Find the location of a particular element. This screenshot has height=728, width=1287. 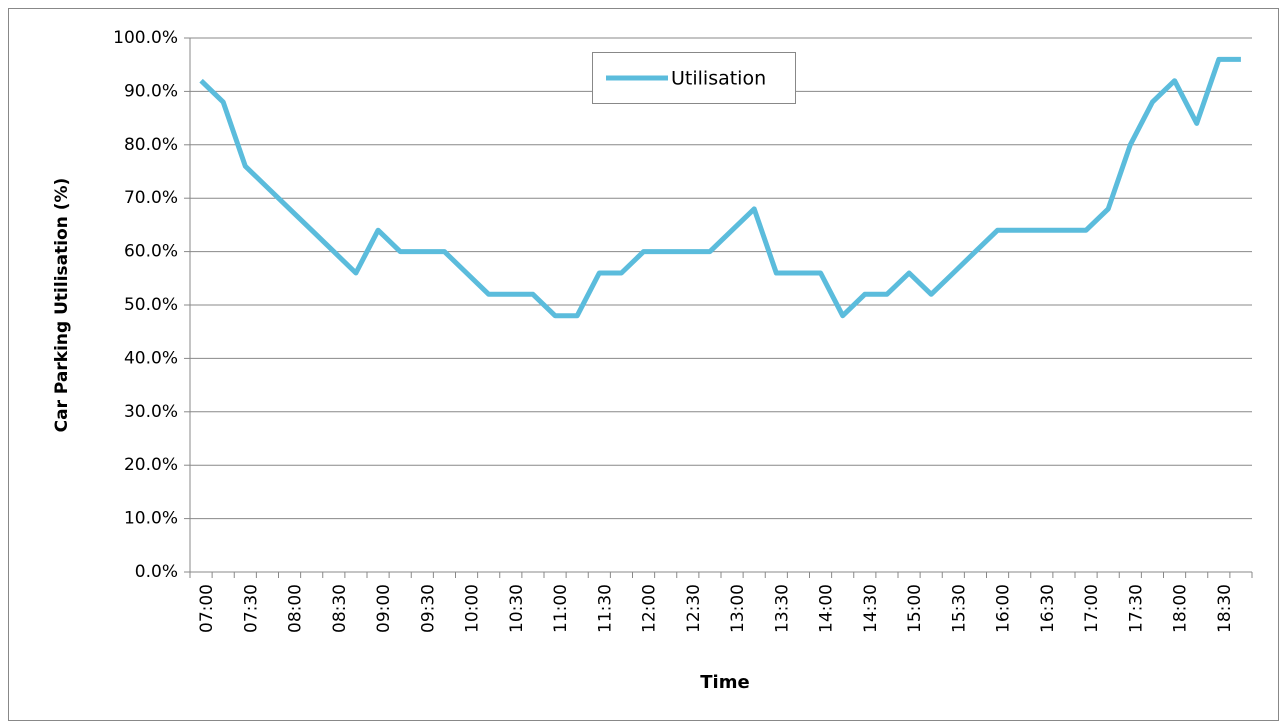

y-tick-label: 60.0% is located at coordinates (151, 252).